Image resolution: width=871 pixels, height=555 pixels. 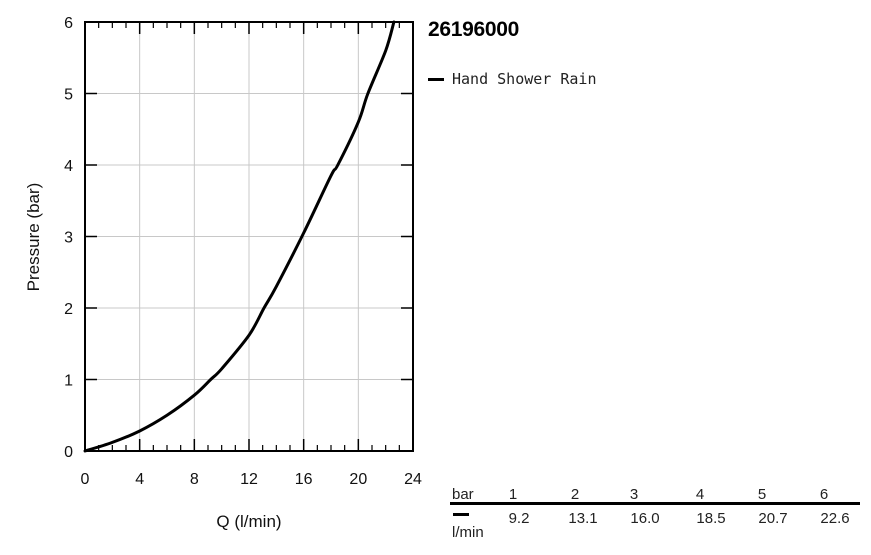 What do you see at coordinates (824, 494) in the screenshot?
I see `table-pressure-cell: 6` at bounding box center [824, 494].